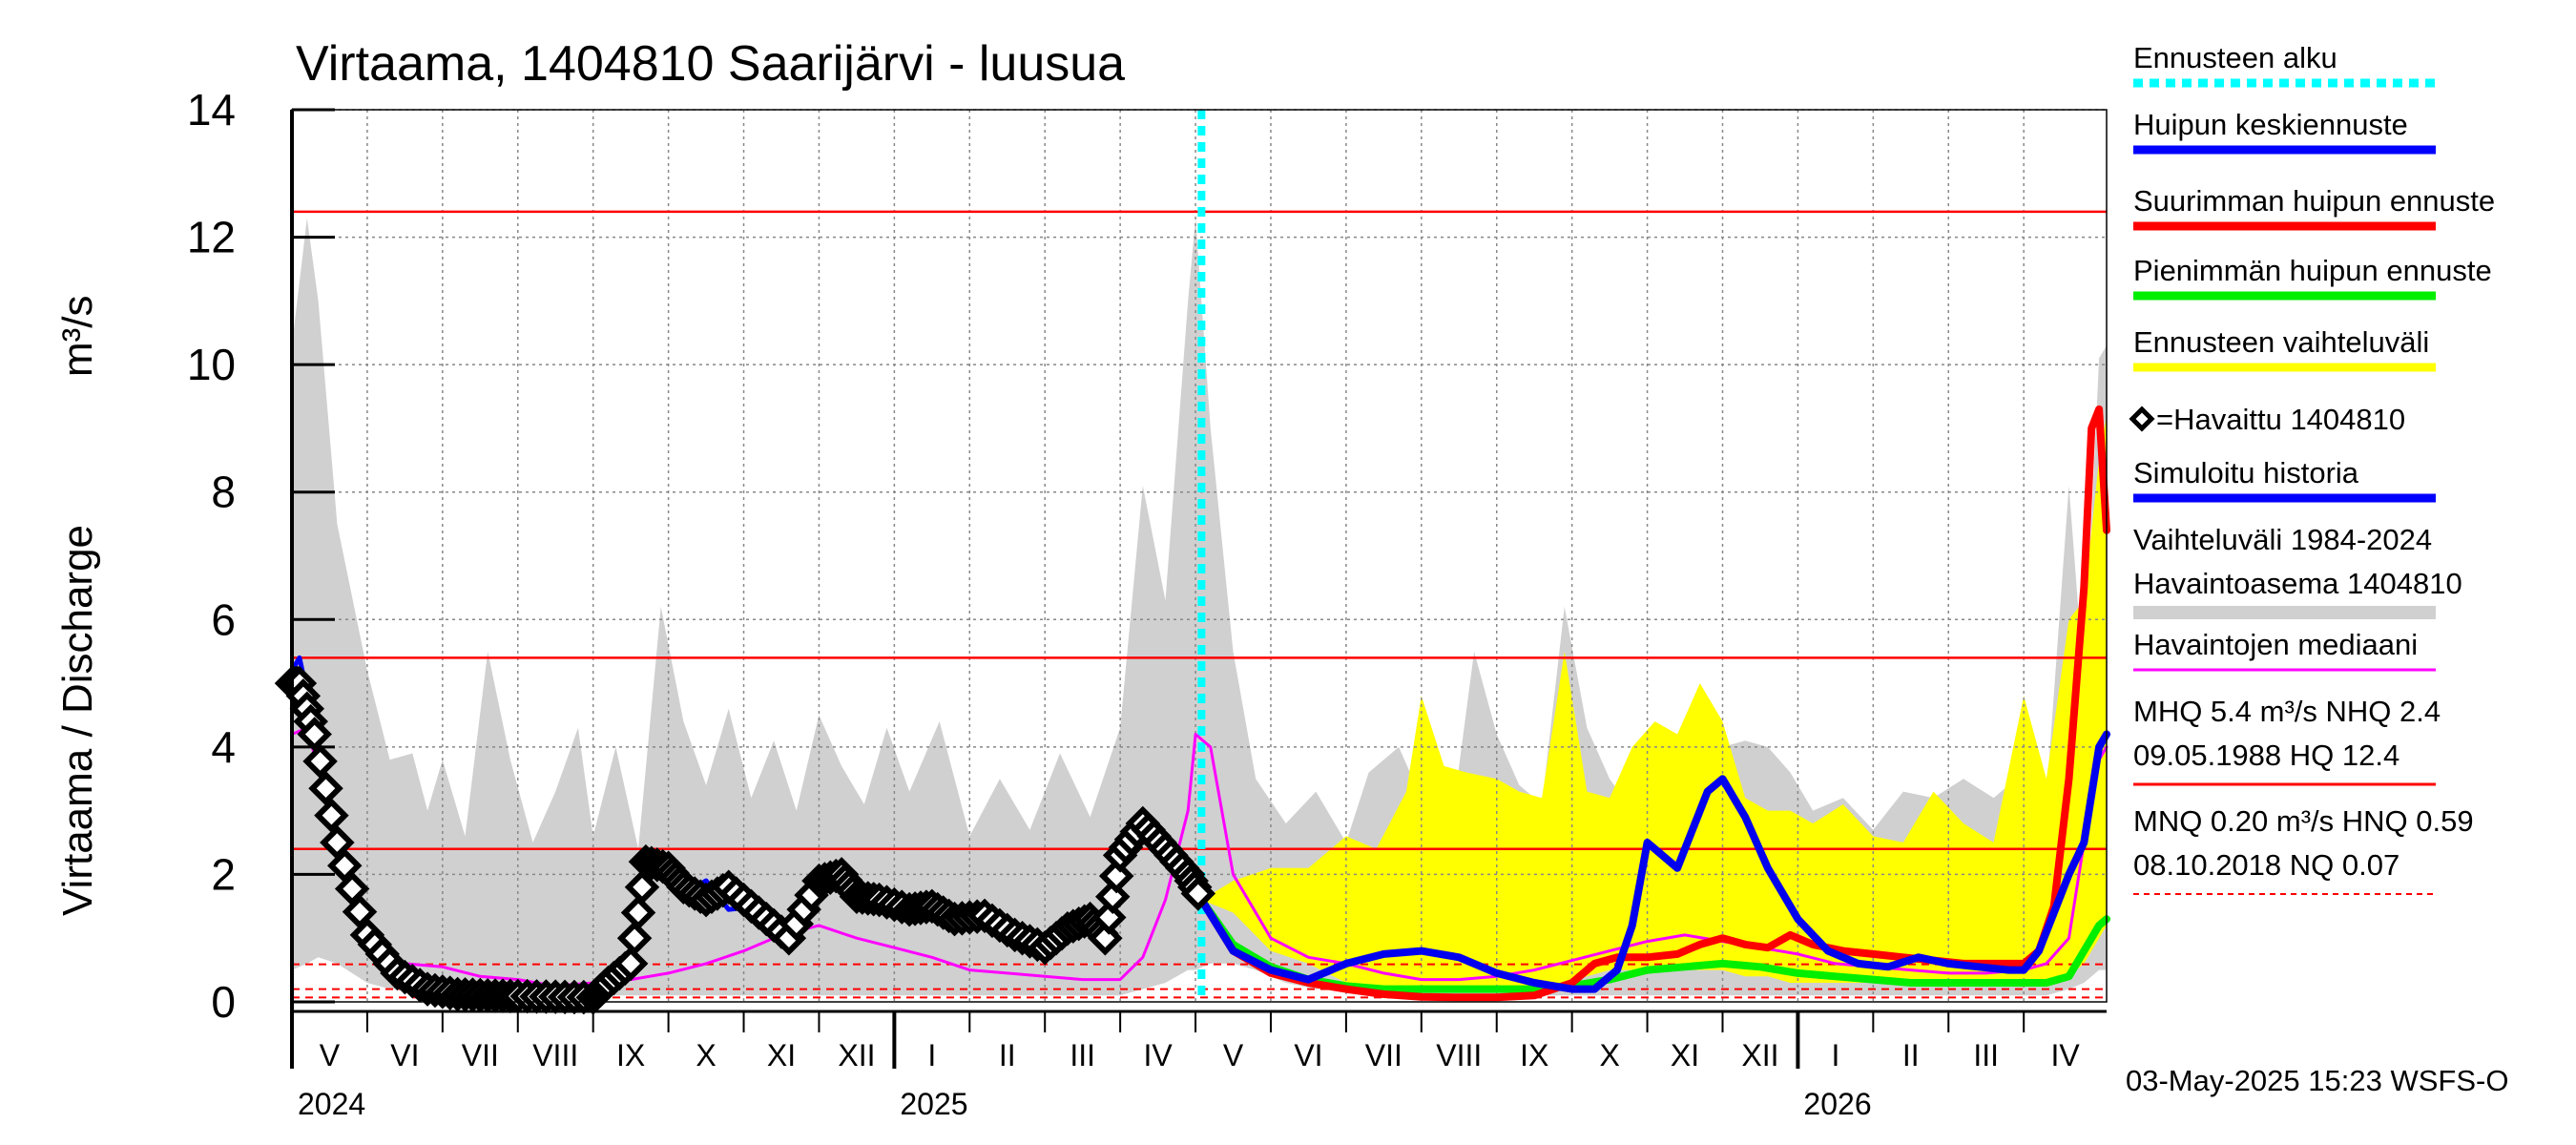 This screenshot has width=2576, height=1145. I want to click on legend-item-0: Ennusteen alku, so click(2284, 64).